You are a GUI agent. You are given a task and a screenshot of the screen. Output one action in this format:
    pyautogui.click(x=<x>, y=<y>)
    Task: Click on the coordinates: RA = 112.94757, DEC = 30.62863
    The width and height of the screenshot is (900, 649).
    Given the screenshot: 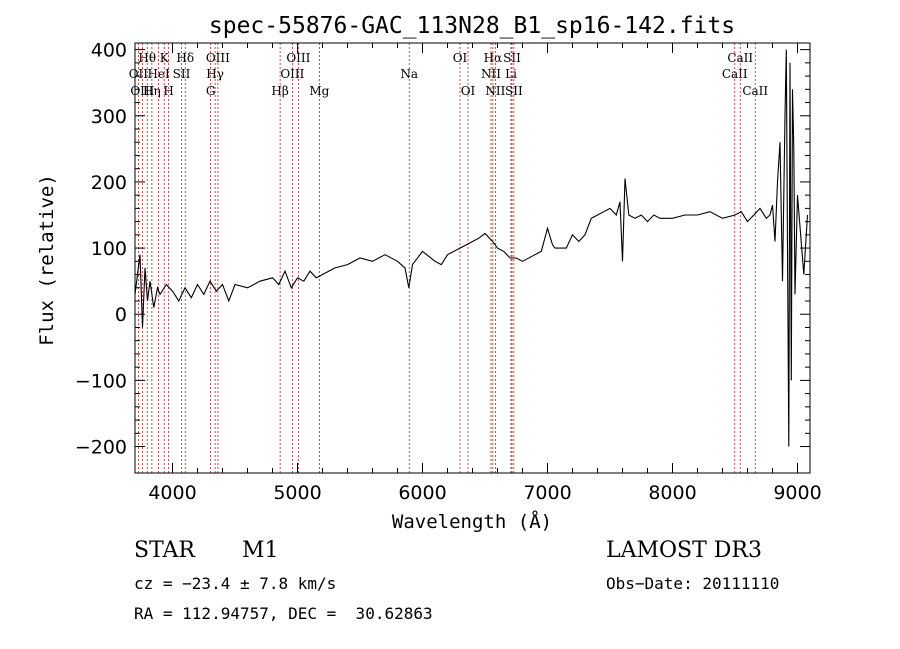 What is the action you would take?
    pyautogui.click(x=283, y=613)
    